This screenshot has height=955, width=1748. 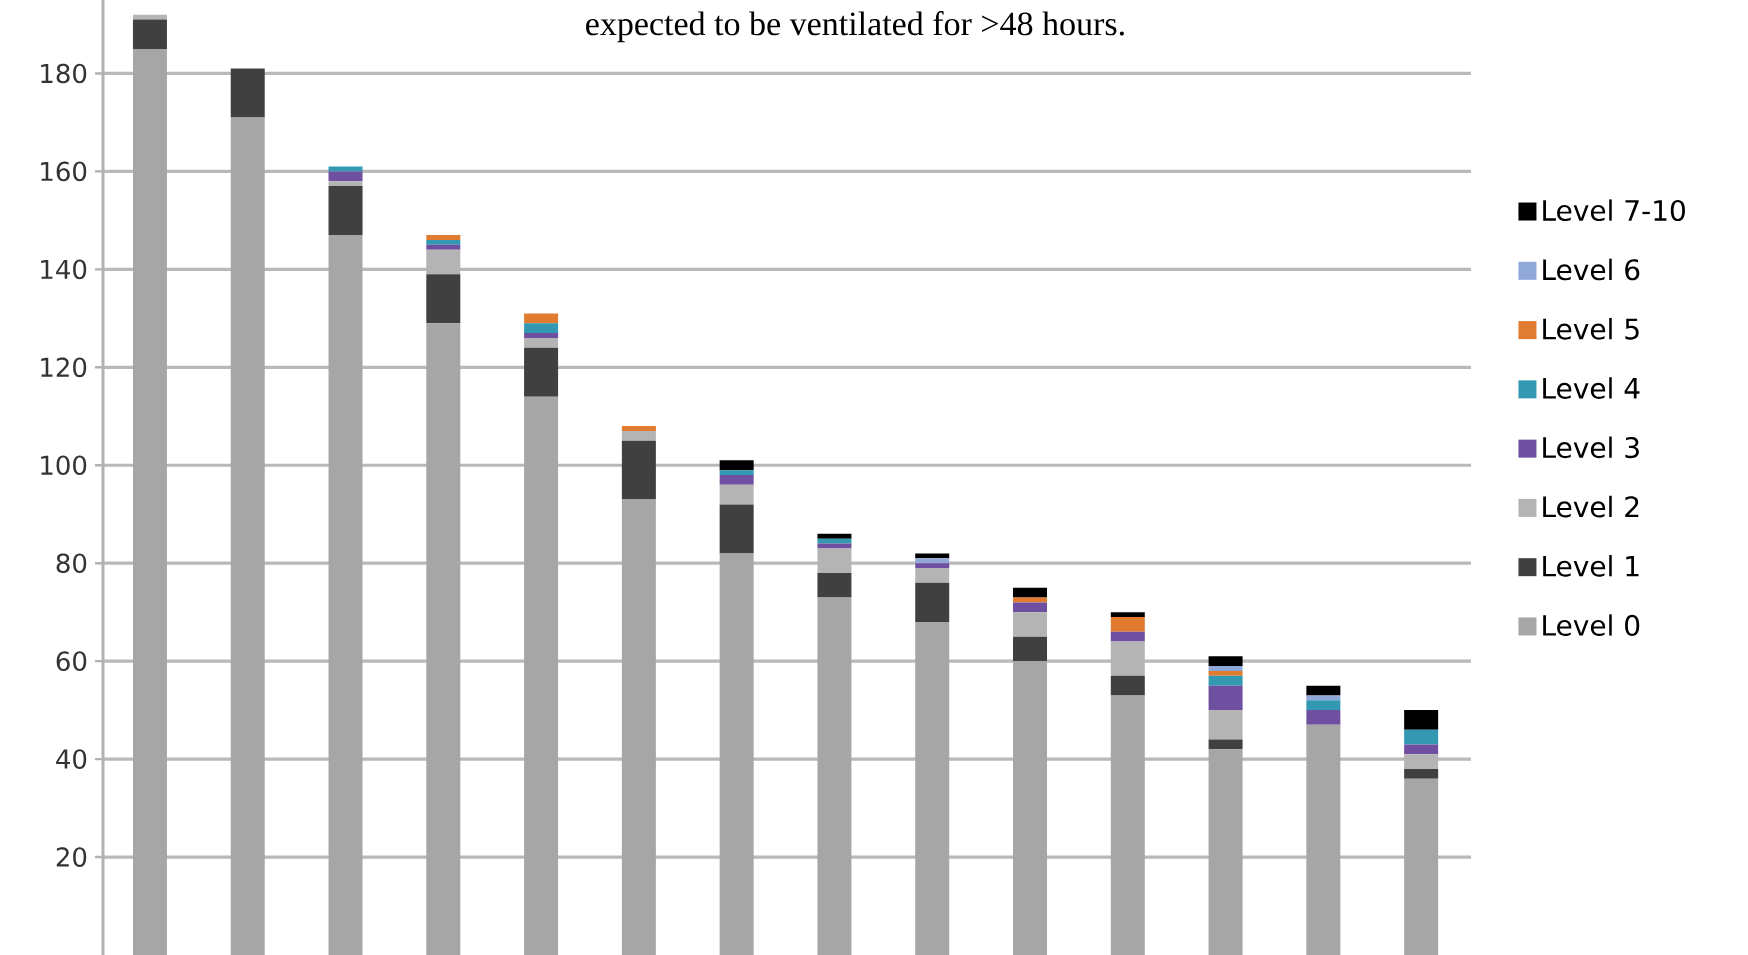 I want to click on legend-label: Level 5, so click(x=1591, y=328).